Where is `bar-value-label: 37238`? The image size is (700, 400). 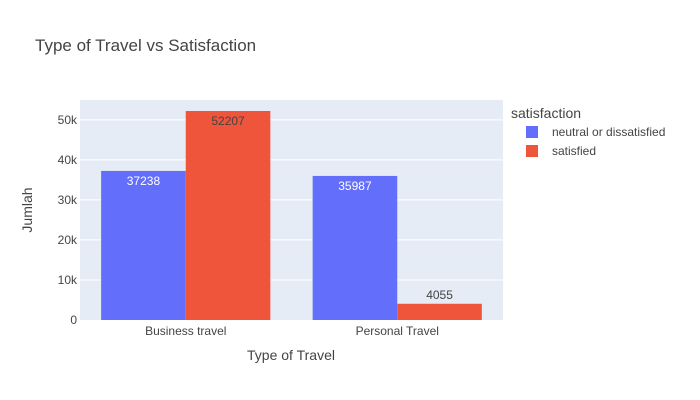 bar-value-label: 37238 is located at coordinates (144, 181).